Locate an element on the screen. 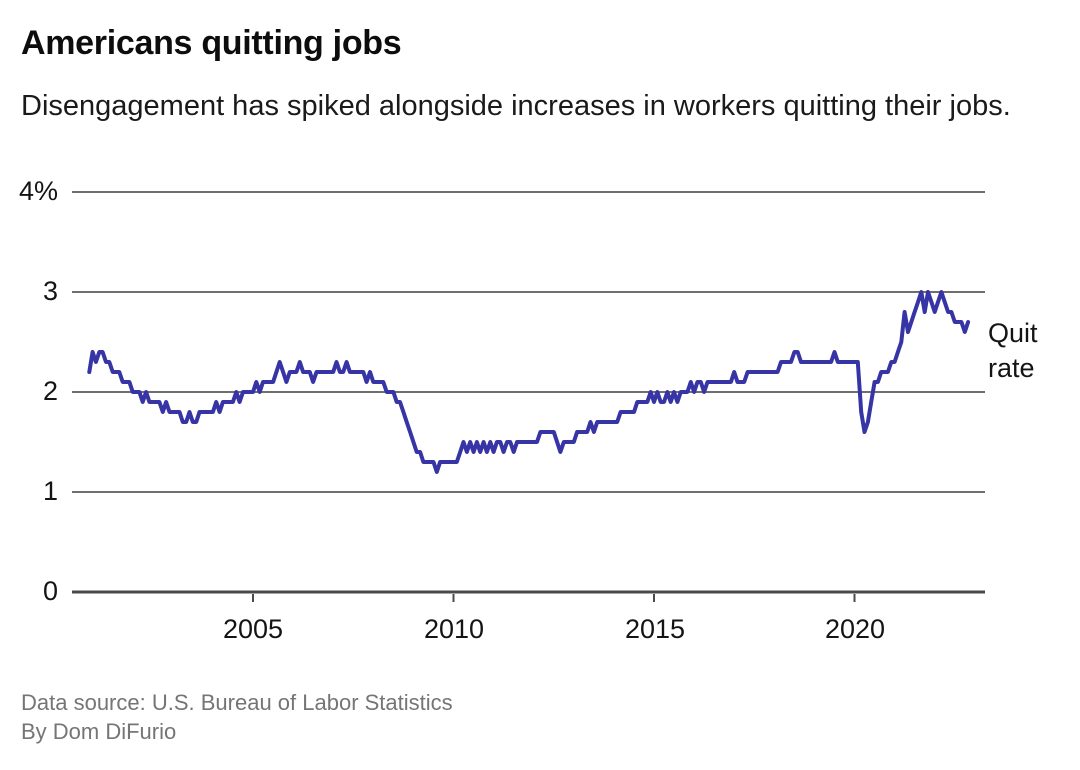  axis-ticks-group is located at coordinates (554, 598).